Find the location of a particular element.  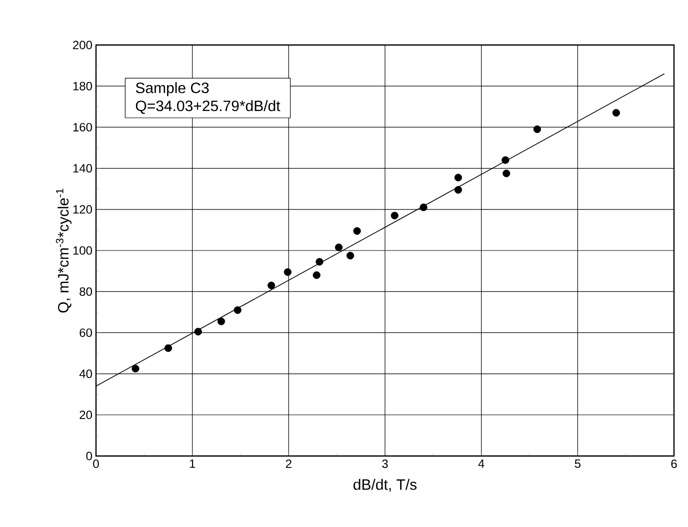

x-tick-label: 2 is located at coordinates (289, 464).